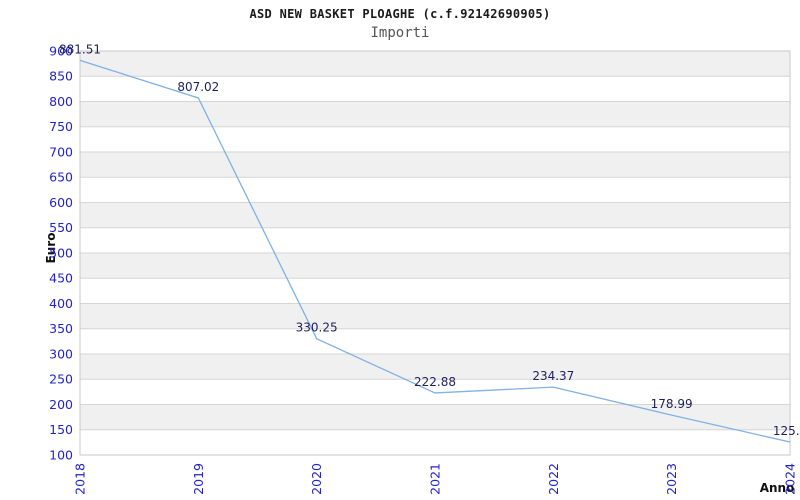 The image size is (800, 500). Describe the element at coordinates (777, 488) in the screenshot. I see `x-axis-title: Anno` at that location.